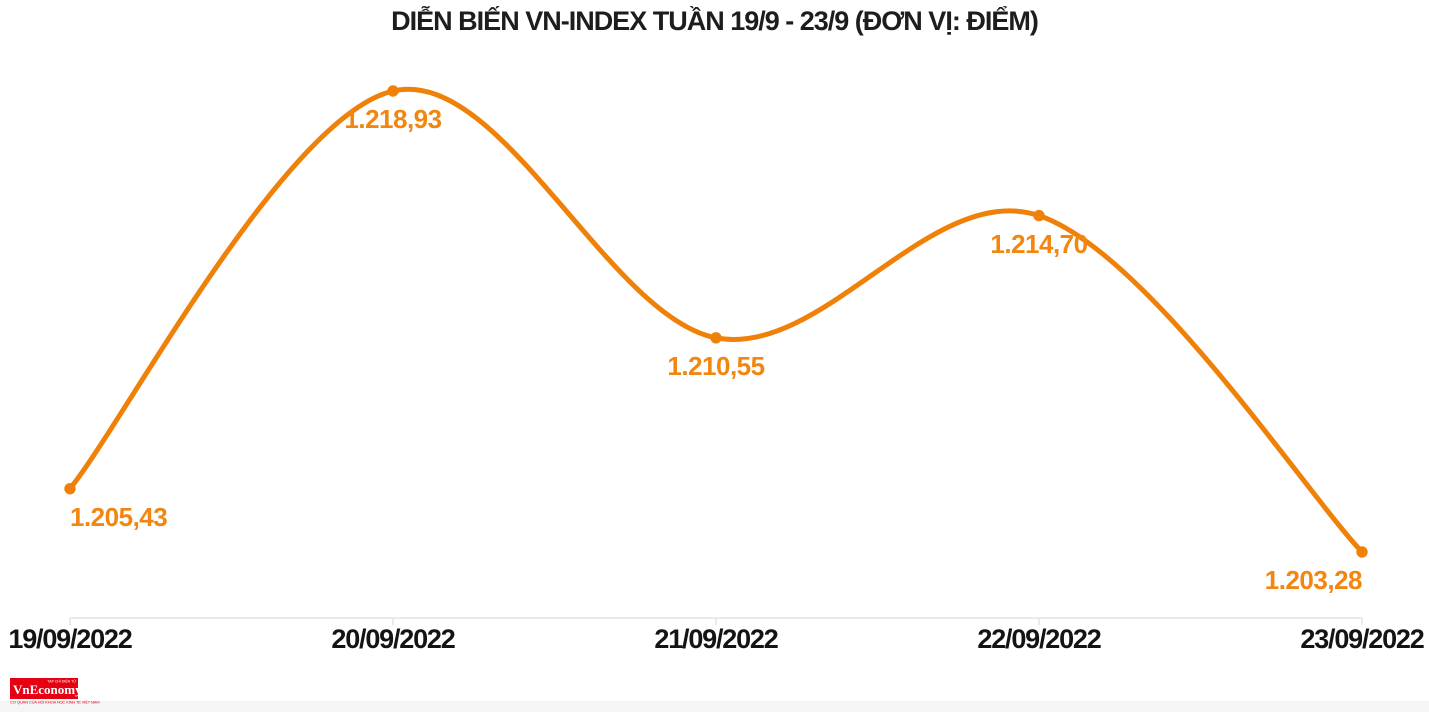  What do you see at coordinates (61, 681) in the screenshot?
I see `logo-top-text: TẠP CHÍ ĐIỆN TỬ` at bounding box center [61, 681].